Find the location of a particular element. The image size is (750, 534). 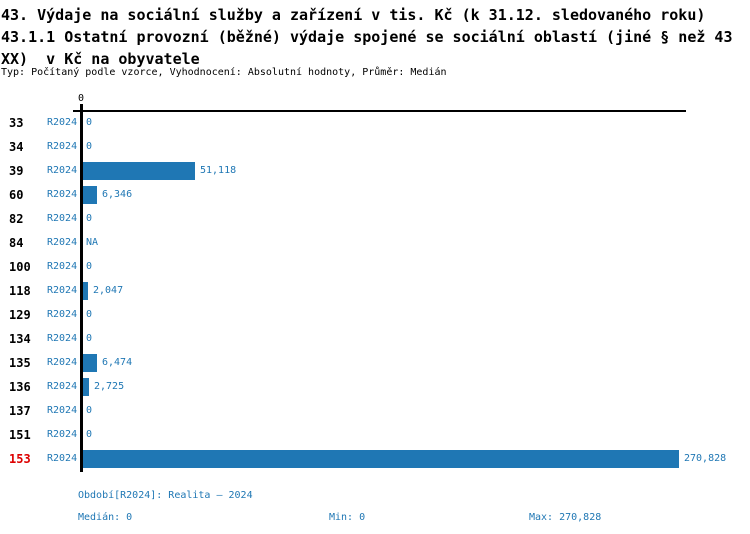

value-label: 2,725 is located at coordinates (109, 386).